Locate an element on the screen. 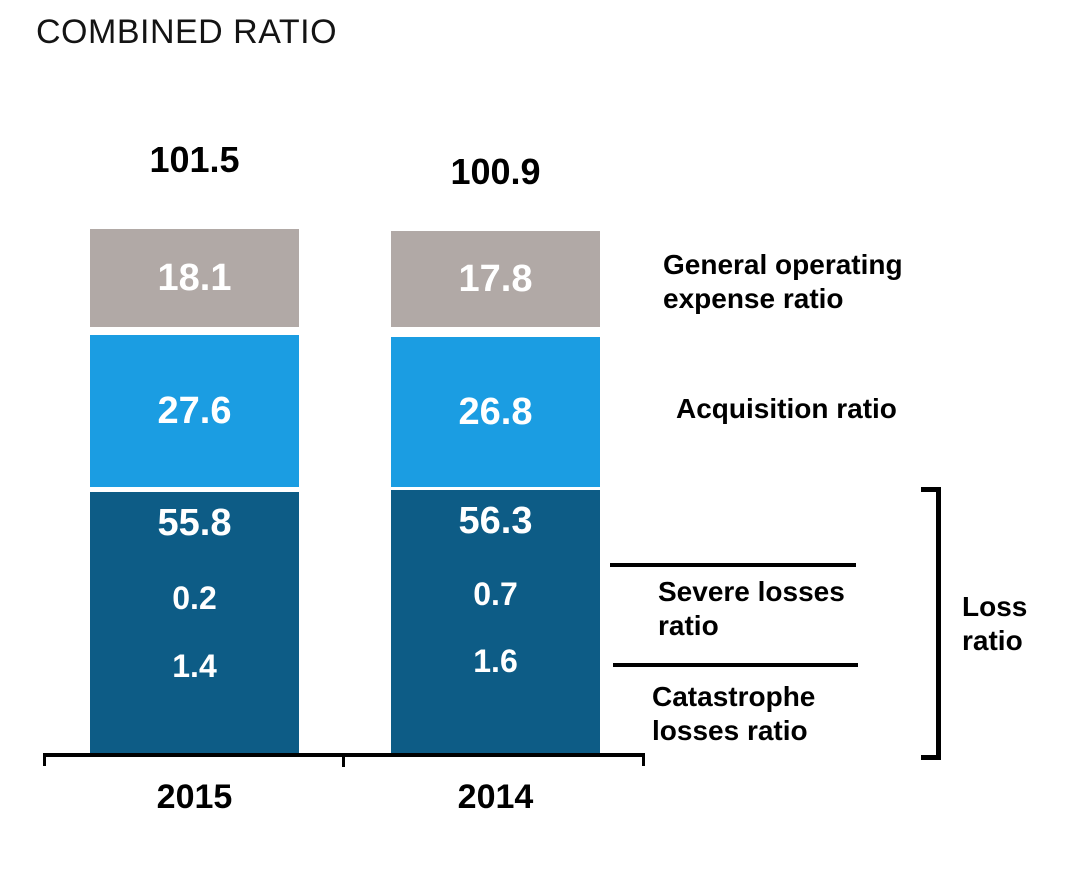  legend-severe-losses-ratio: Severe losses ratio is located at coordinates (751, 609).